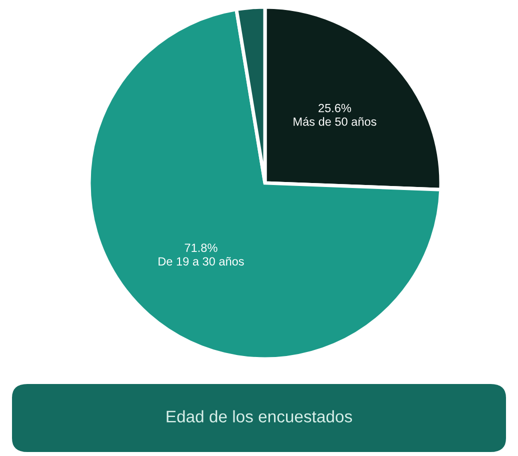  Describe the element at coordinates (259, 416) in the screenshot. I see `text: Edad de los encuestados` at that location.